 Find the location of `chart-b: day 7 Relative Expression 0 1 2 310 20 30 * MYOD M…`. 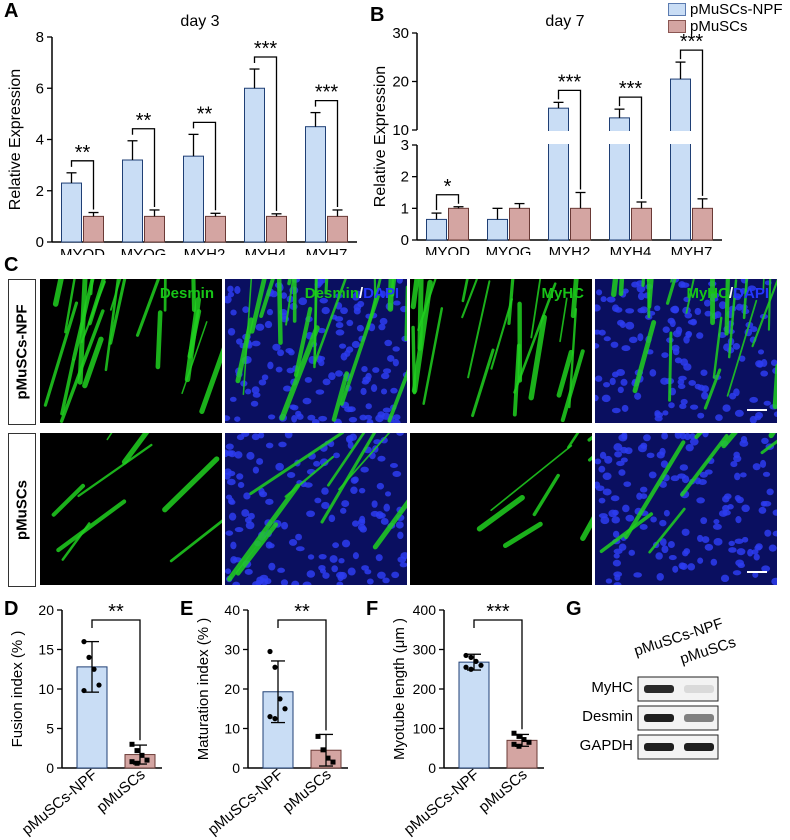

chart-b: day 7 Relative Expression 0 1 2 310 20 30 * MYOD M… is located at coordinates (547, 134).